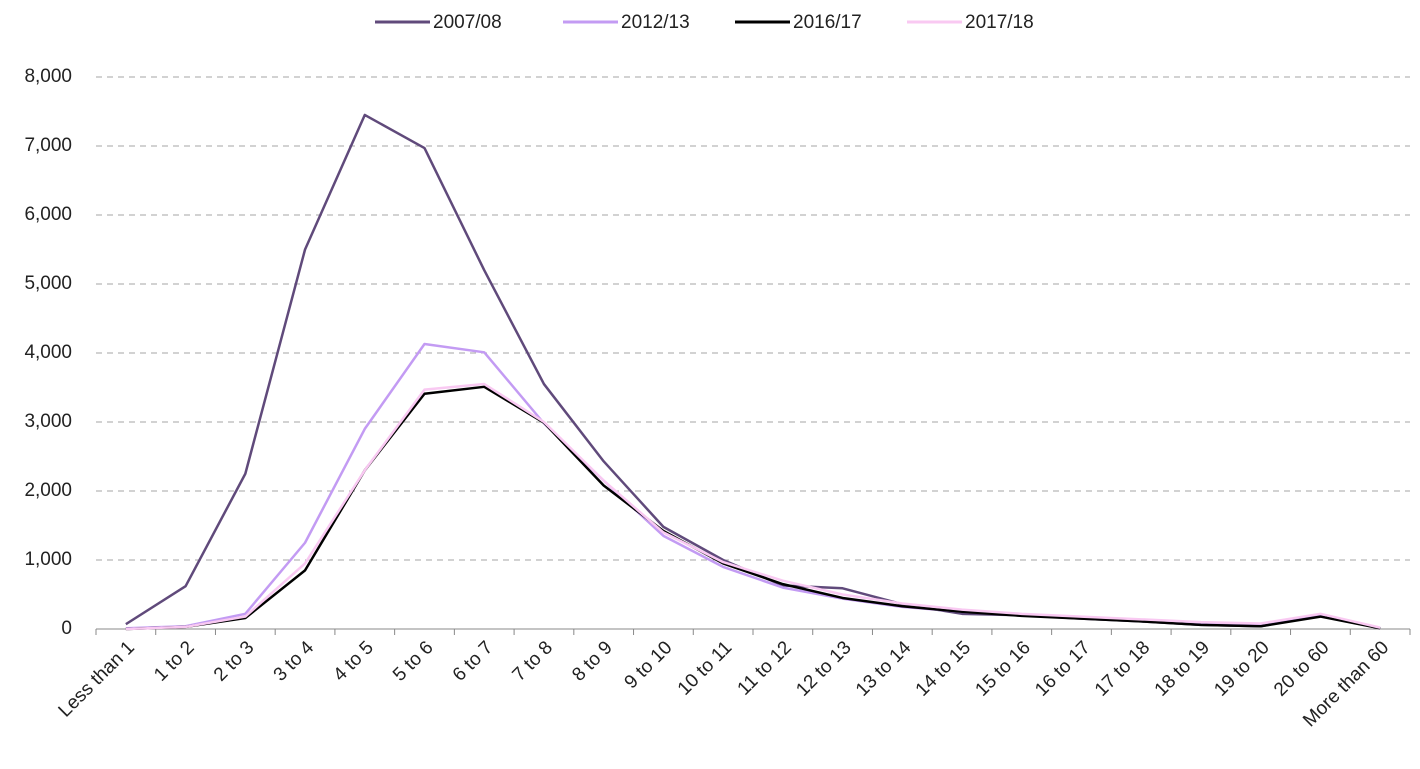 The width and height of the screenshot is (1420, 769). I want to click on x-tick-label: 16 to 17, so click(1062, 668).